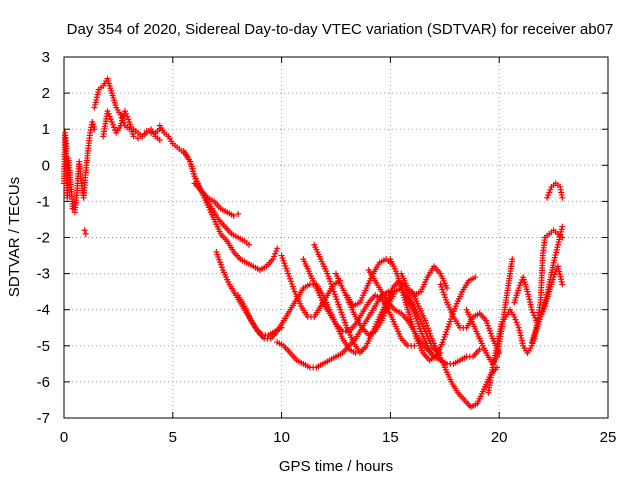  Describe the element at coordinates (64, 437) in the screenshot. I see `x-tick-label: 0` at that location.